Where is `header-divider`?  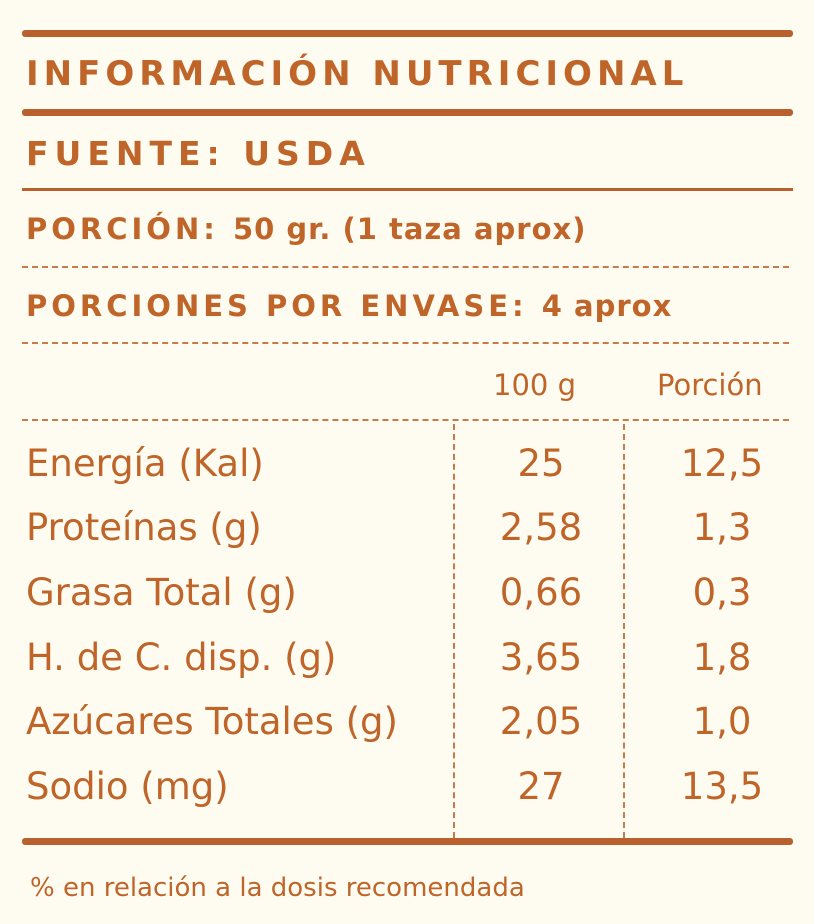 header-divider is located at coordinates (405, 420).